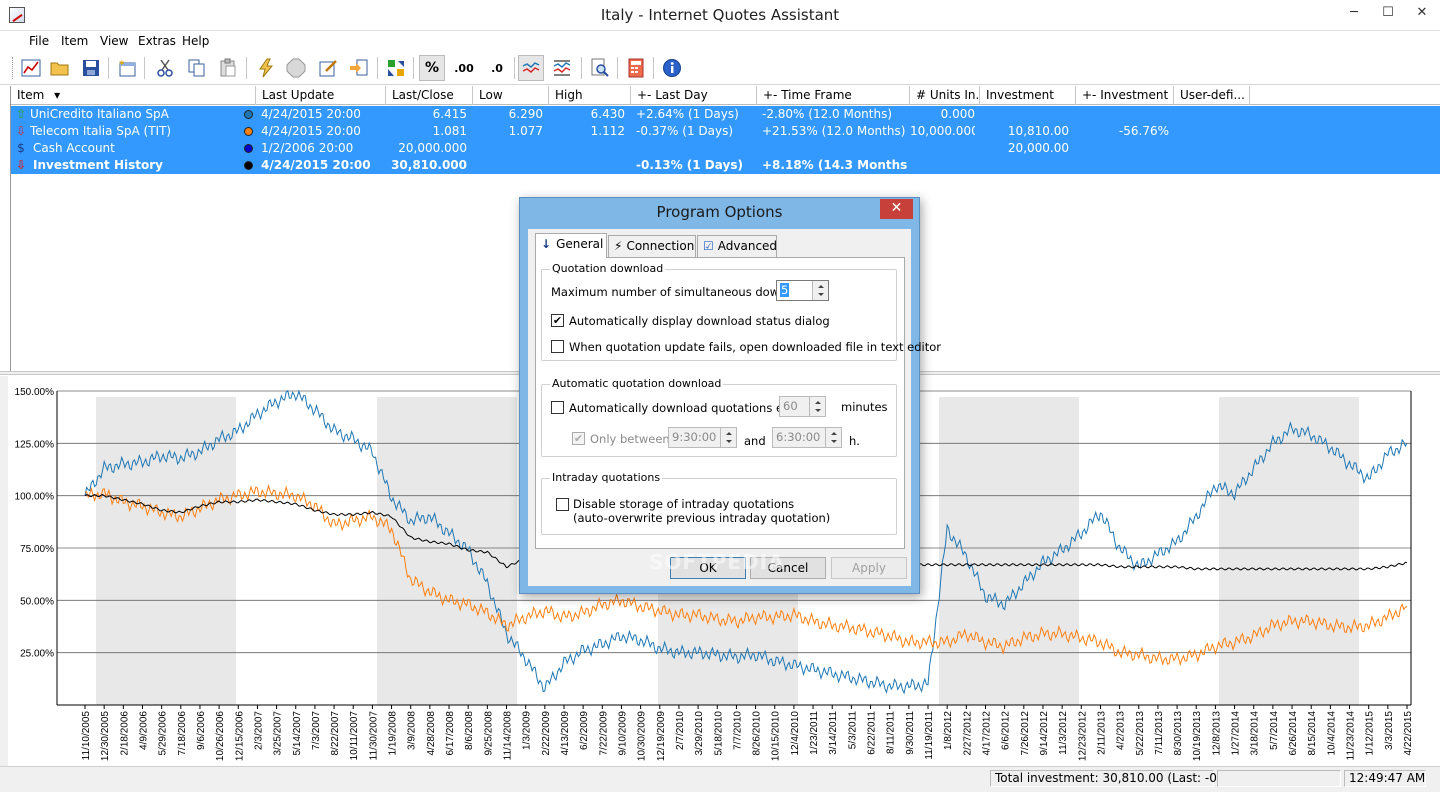 Image resolution: width=1440 pixels, height=792 pixels. I want to click on interval-stepper: 60, so click(802, 406).